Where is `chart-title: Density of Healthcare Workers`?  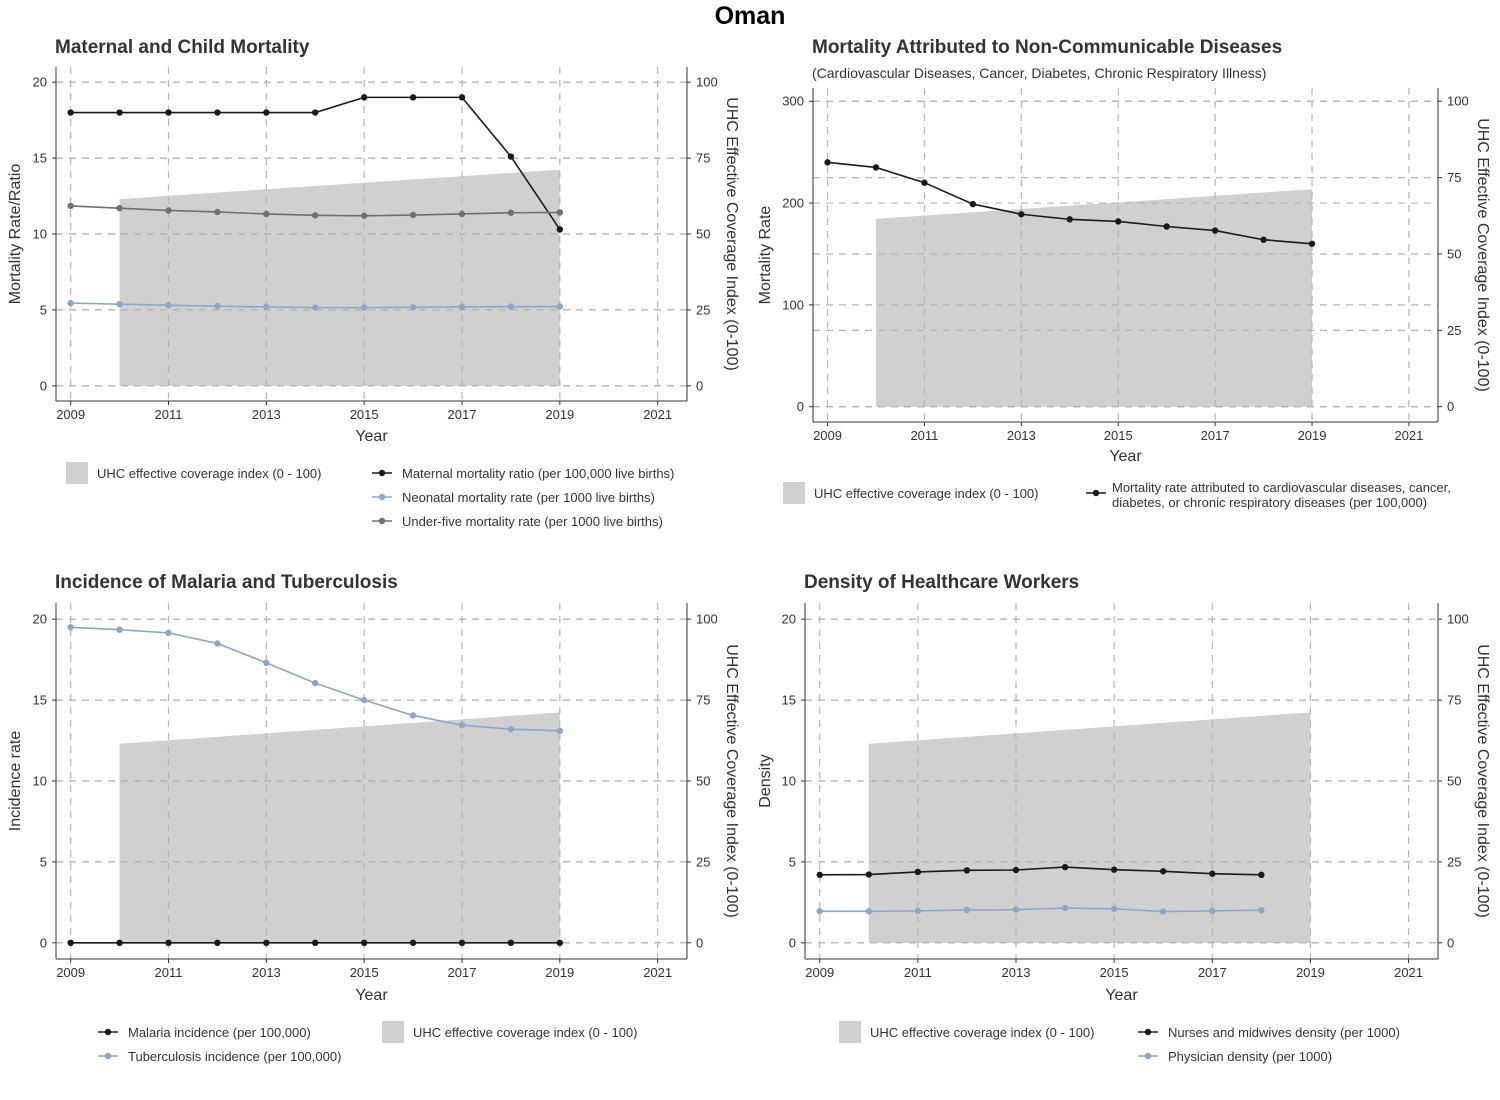
chart-title: Density of Healthcare Workers is located at coordinates (941, 582).